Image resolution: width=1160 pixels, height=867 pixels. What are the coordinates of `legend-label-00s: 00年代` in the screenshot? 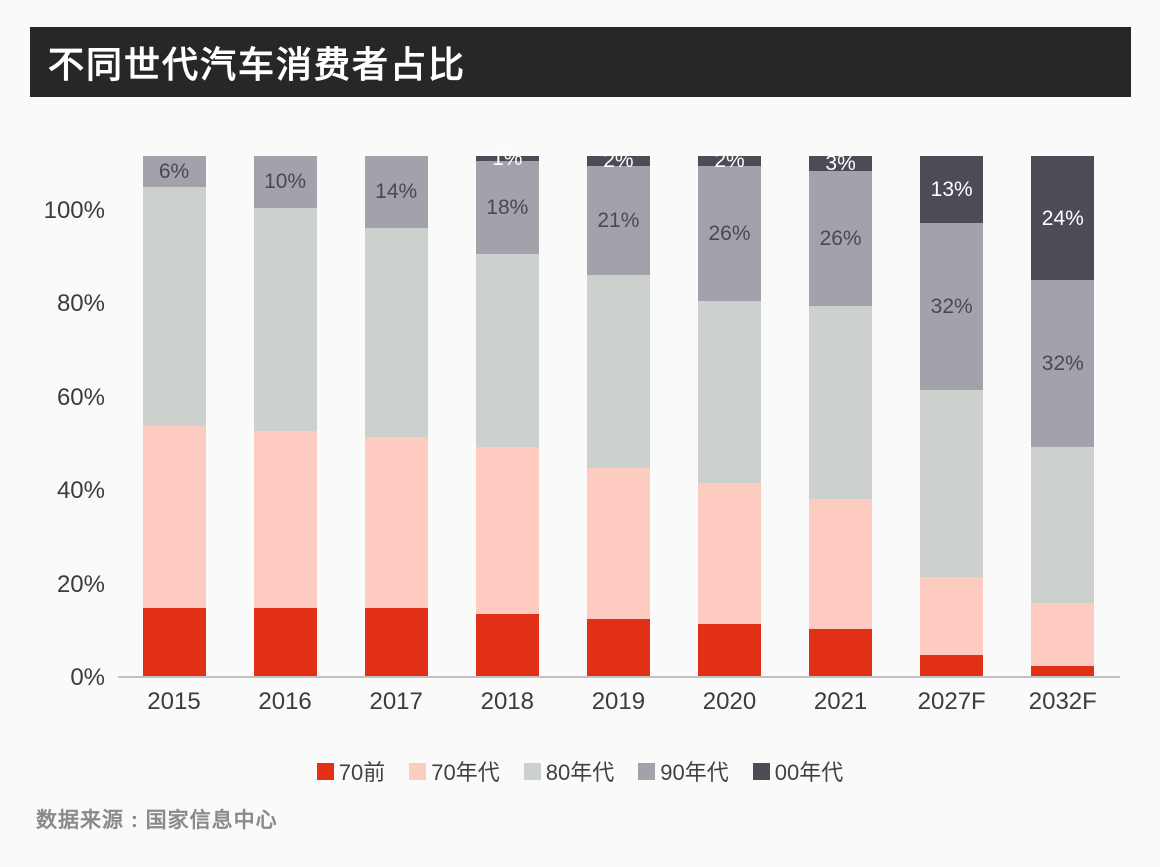 It's located at (809, 772).